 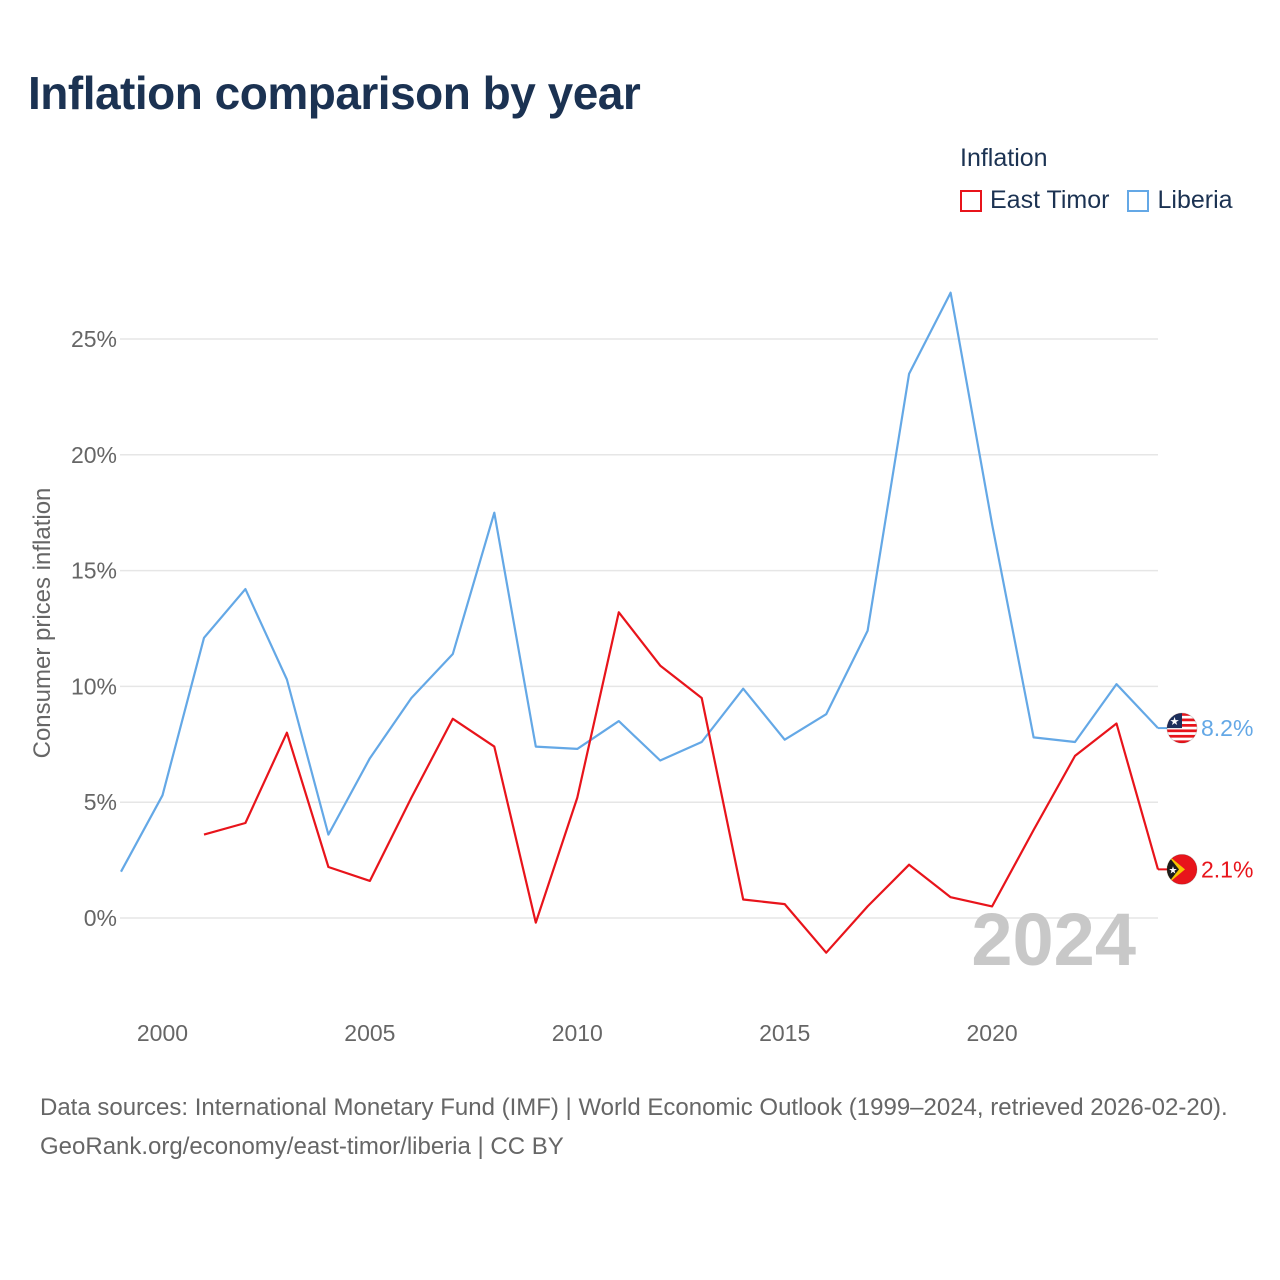 I want to click on x-tick-label: 2000, so click(x=162, y=1033).